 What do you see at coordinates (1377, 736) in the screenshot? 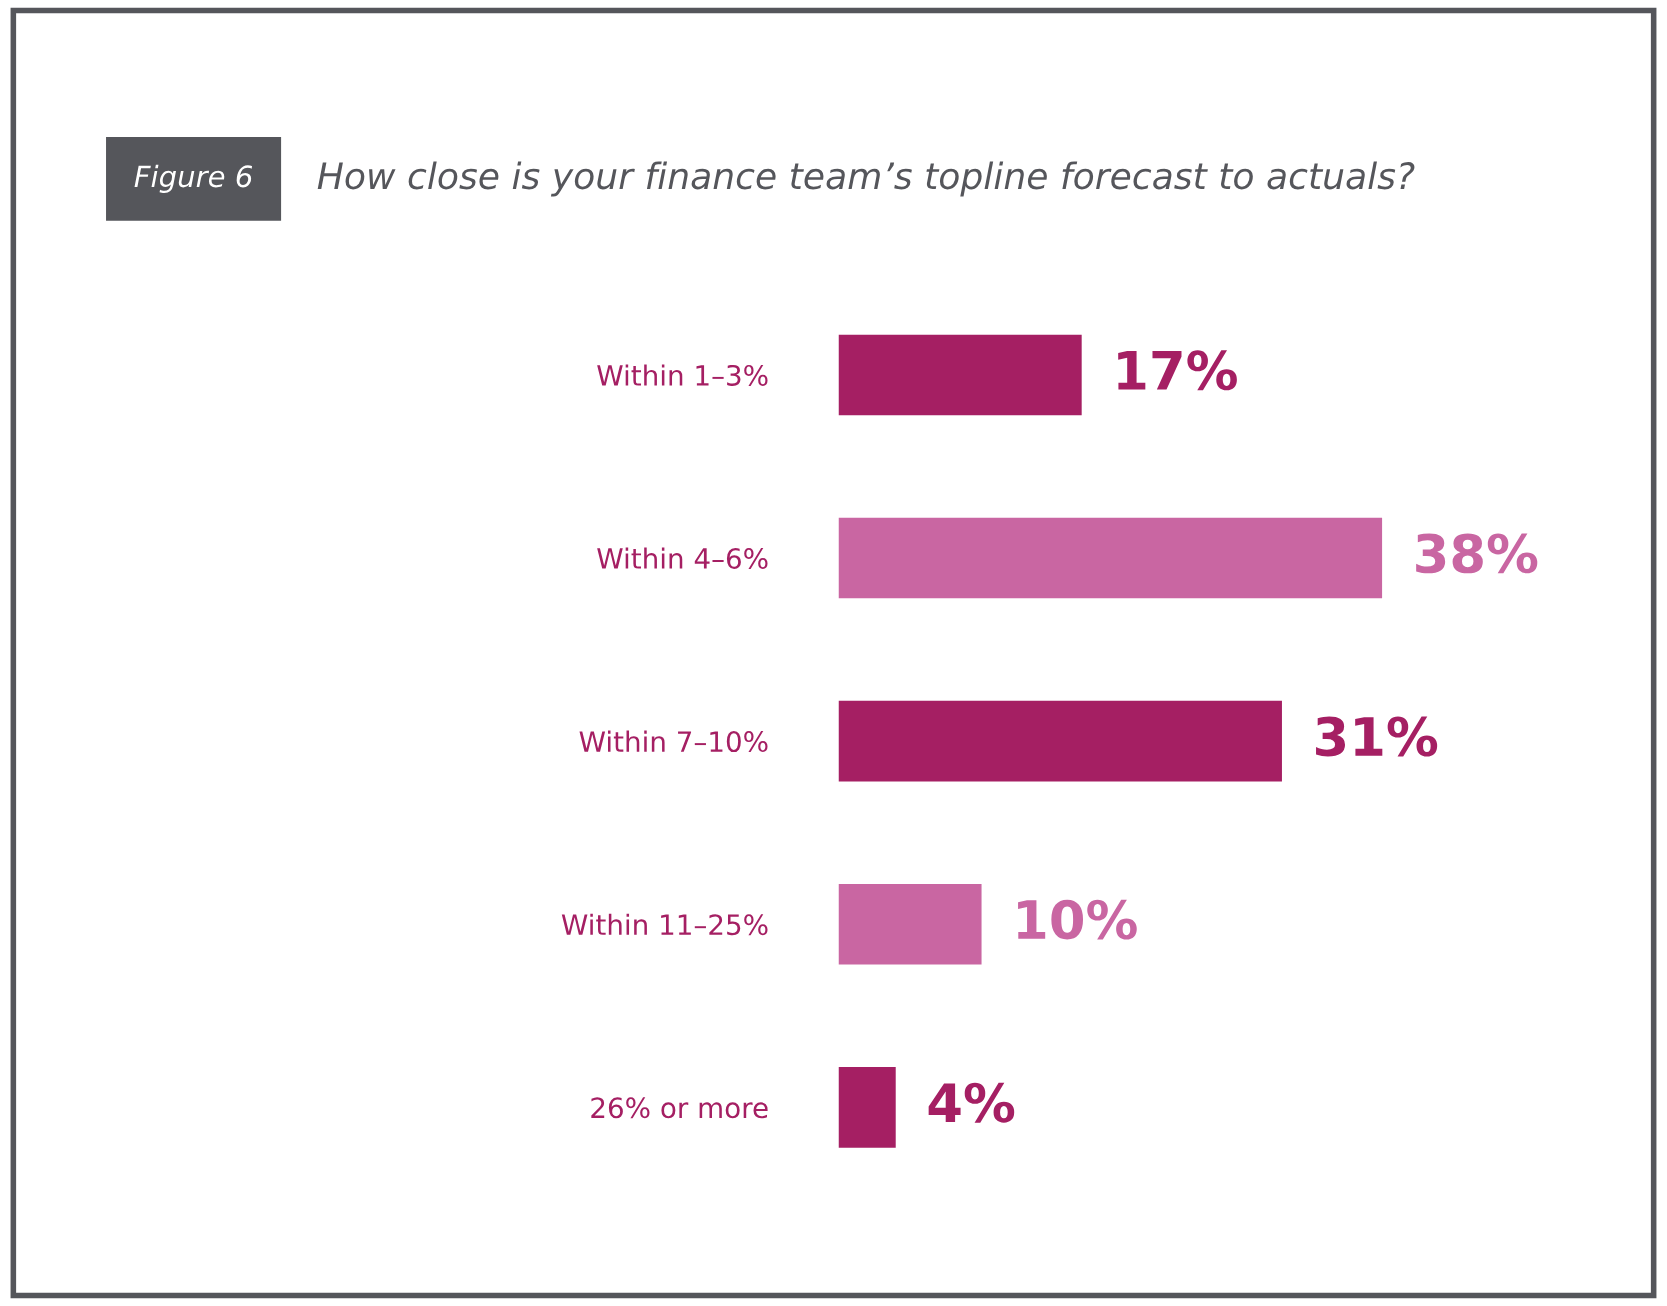
I see `data-label: 31%` at bounding box center [1377, 736].